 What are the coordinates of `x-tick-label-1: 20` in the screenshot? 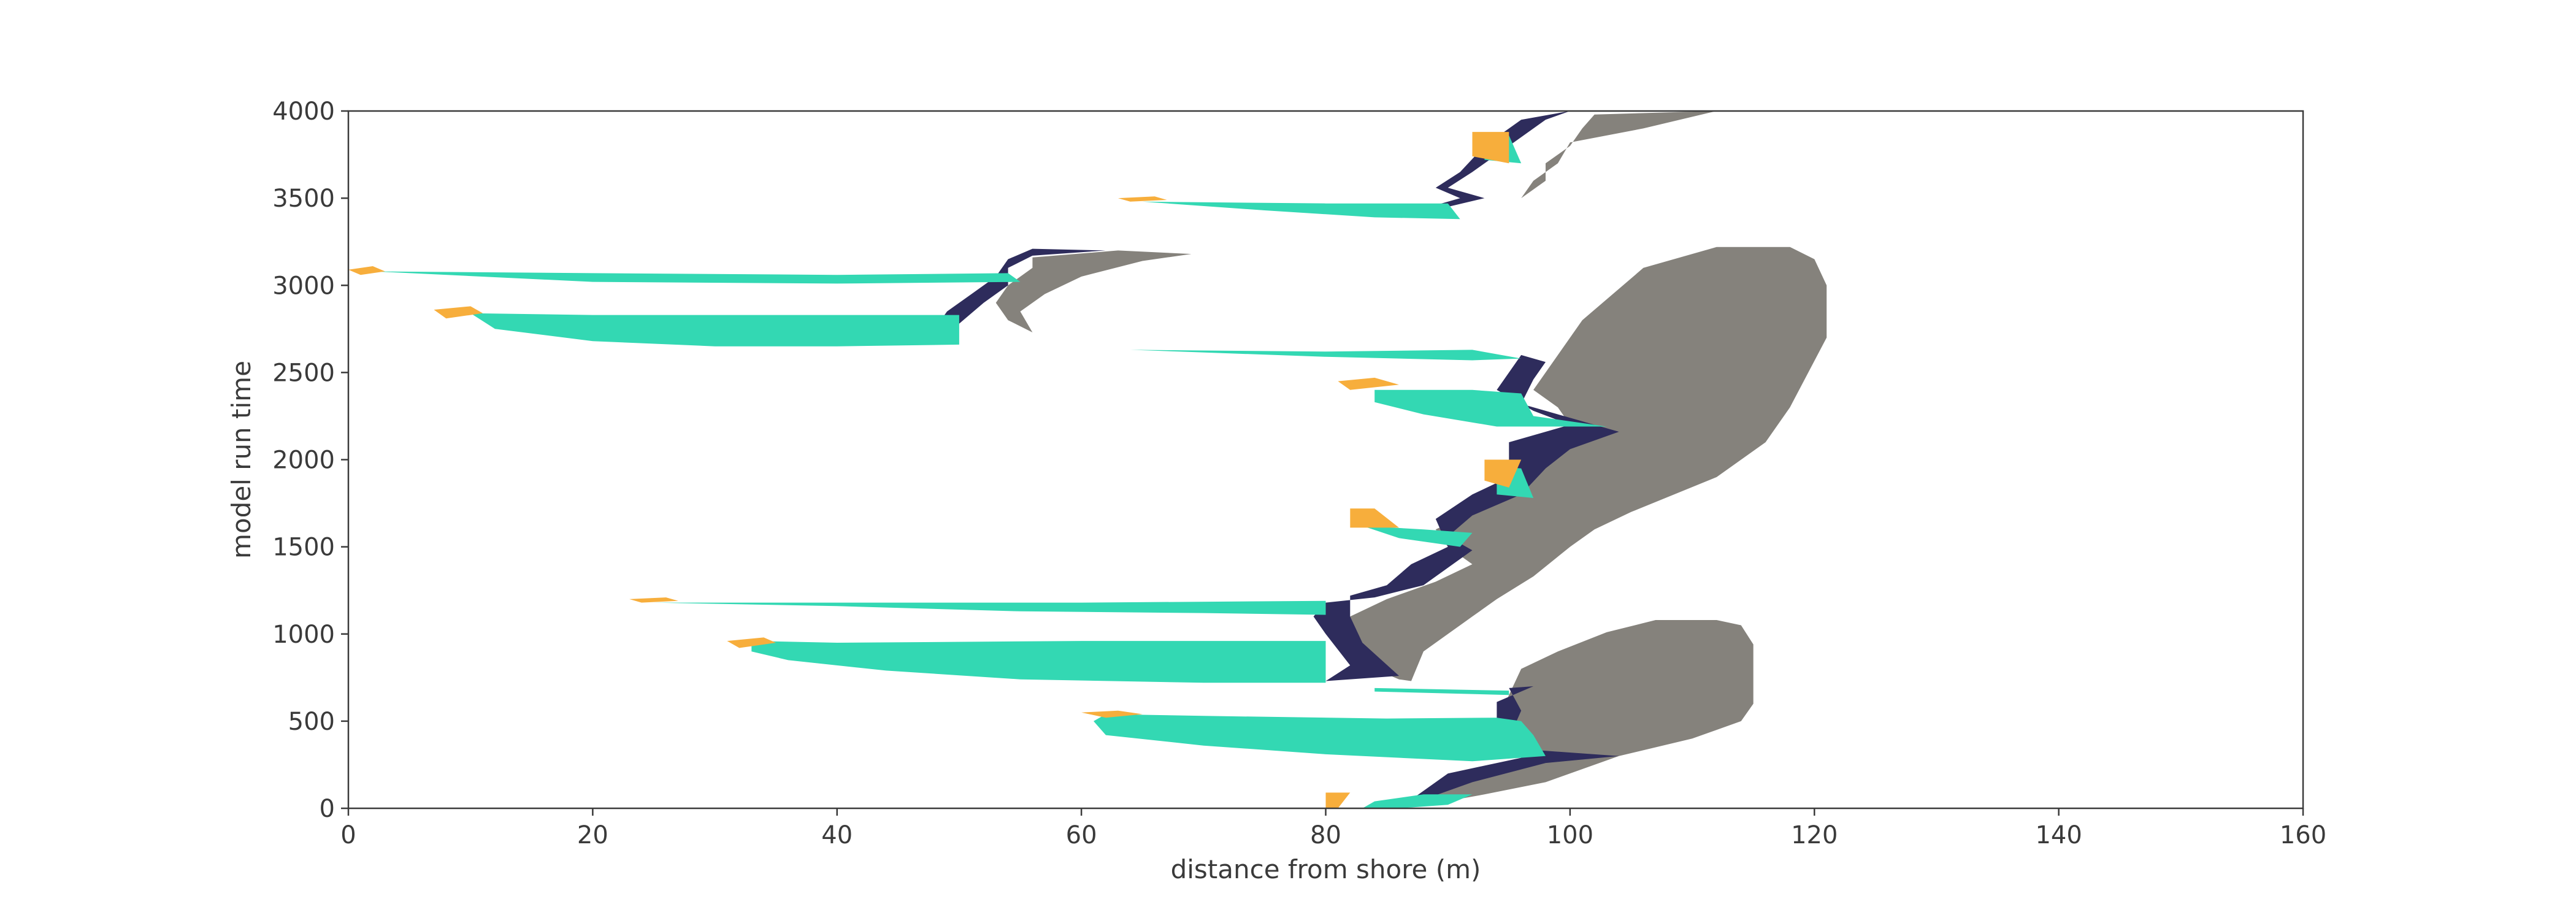 It's located at (592, 835).